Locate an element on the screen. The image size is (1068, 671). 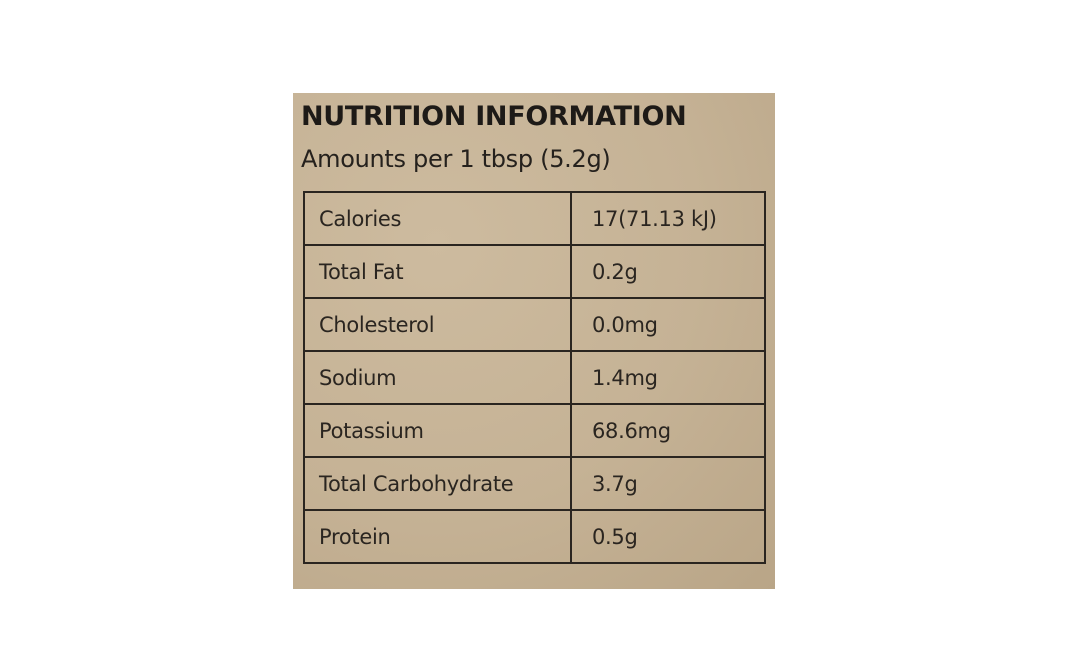
nutrient-value: 1.4mg is located at coordinates (668, 377).